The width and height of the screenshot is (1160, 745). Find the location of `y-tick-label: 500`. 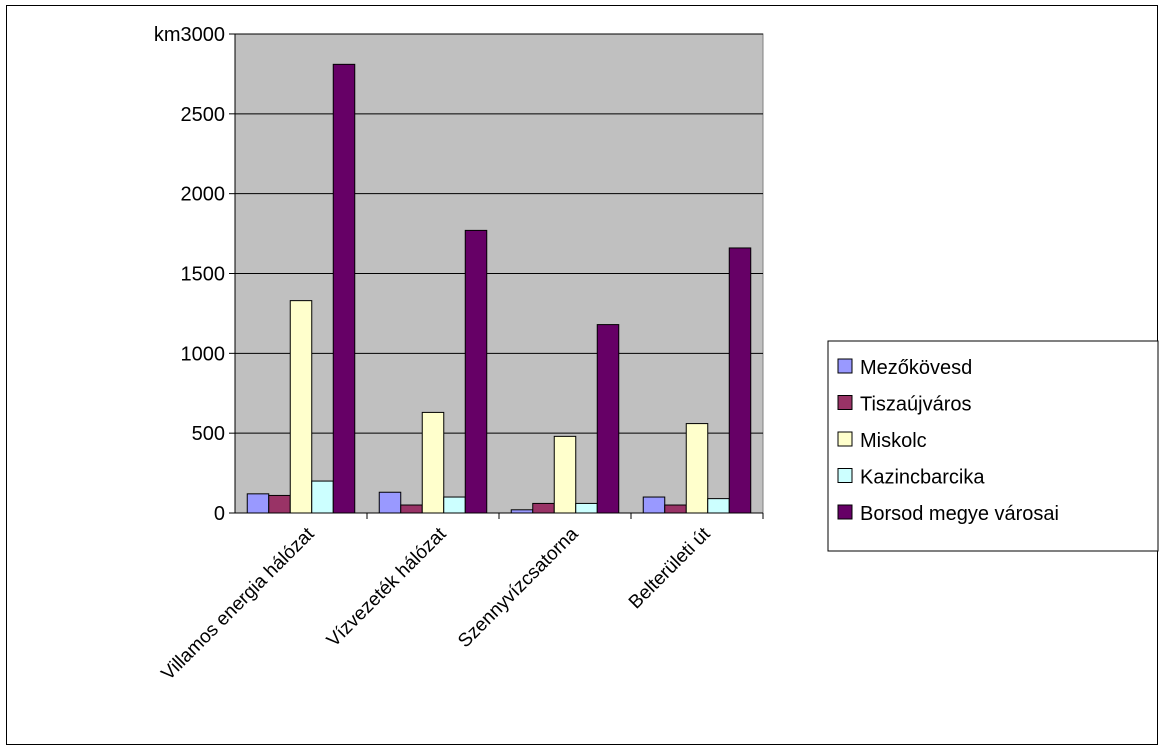

y-tick-label: 500 is located at coordinates (208, 434).